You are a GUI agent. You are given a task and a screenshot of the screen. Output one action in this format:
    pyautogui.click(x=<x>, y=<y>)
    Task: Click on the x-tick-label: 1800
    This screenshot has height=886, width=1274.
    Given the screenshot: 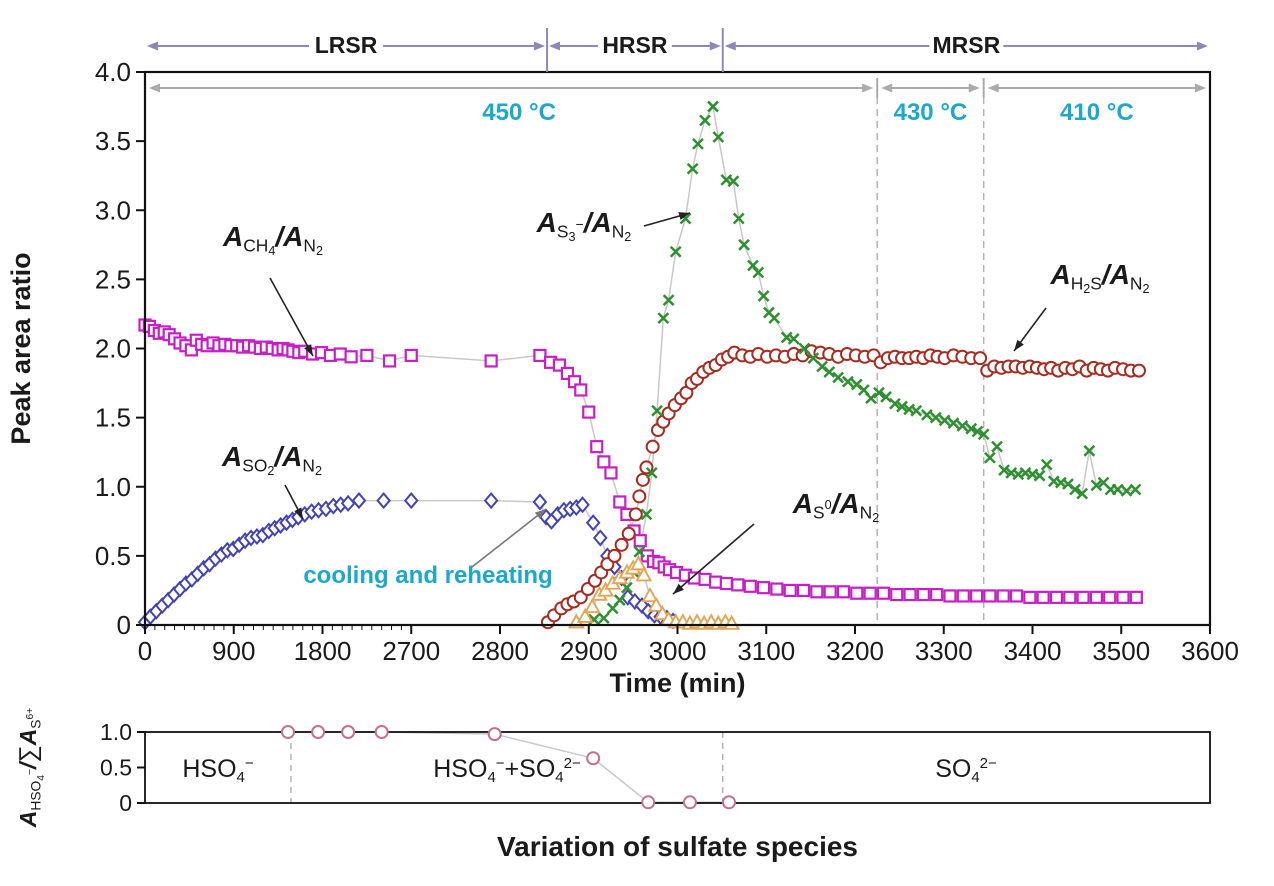 What is the action you would take?
    pyautogui.click(x=323, y=651)
    